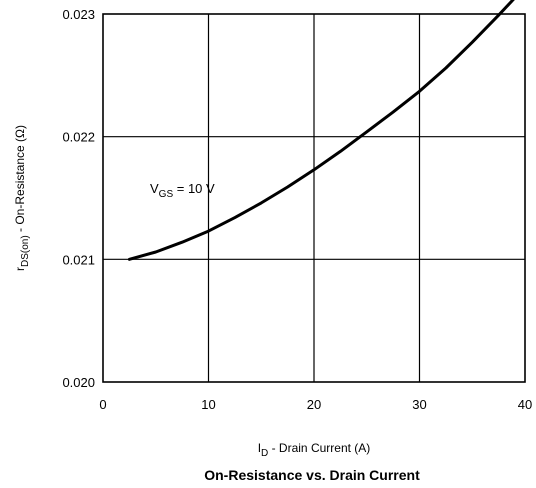 Image resolution: width=536 pixels, height=488 pixels. I want to click on y-tick-label: 0.020, so click(78, 382).